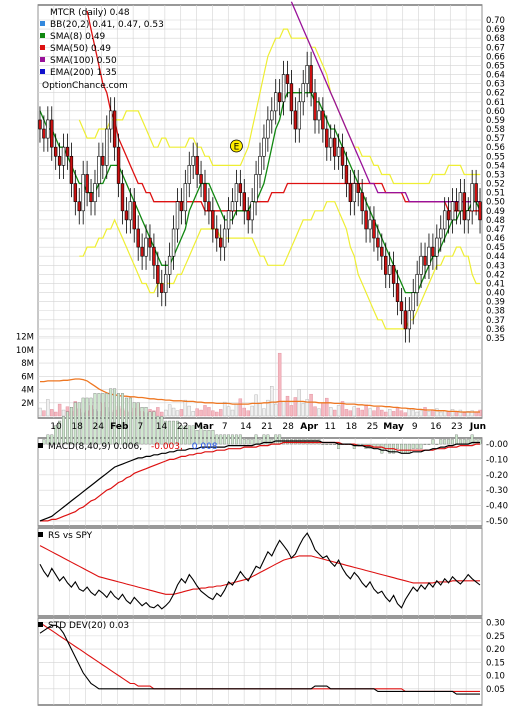 The image size is (526, 706). What do you see at coordinates (495, 650) in the screenshot?
I see `std-tick-label: 0.20` at bounding box center [495, 650].